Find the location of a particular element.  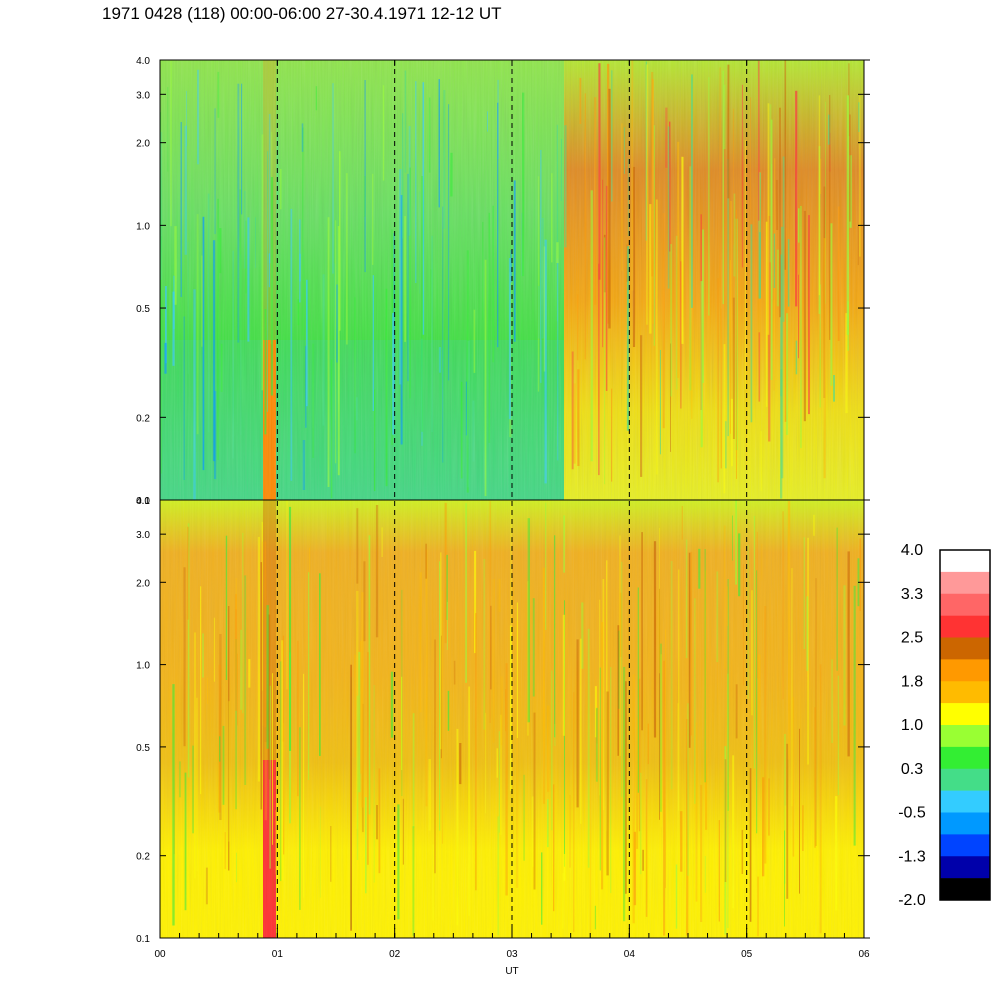

colorbar is located at coordinates (965, 725).